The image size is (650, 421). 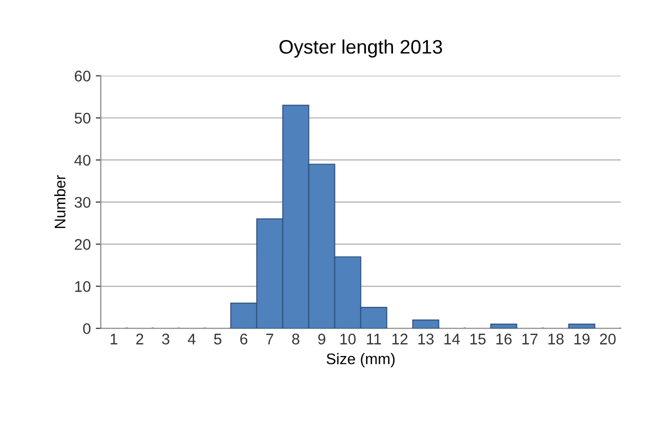 What do you see at coordinates (140, 339) in the screenshot?
I see `x-tick-label: 2` at bounding box center [140, 339].